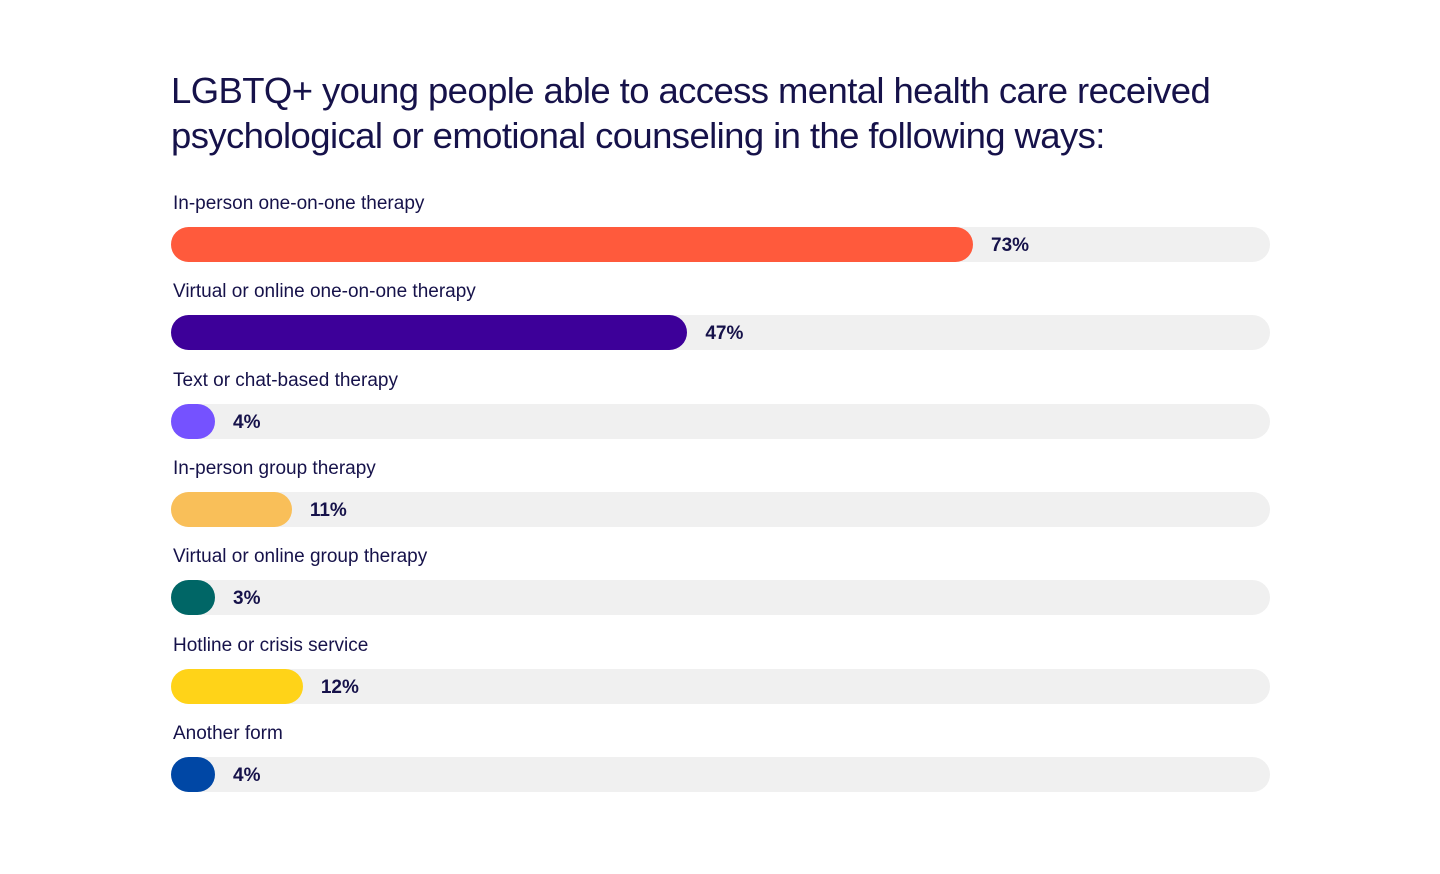 This screenshot has width=1440, height=874. I want to click on bar-track: 73%, so click(720, 244).